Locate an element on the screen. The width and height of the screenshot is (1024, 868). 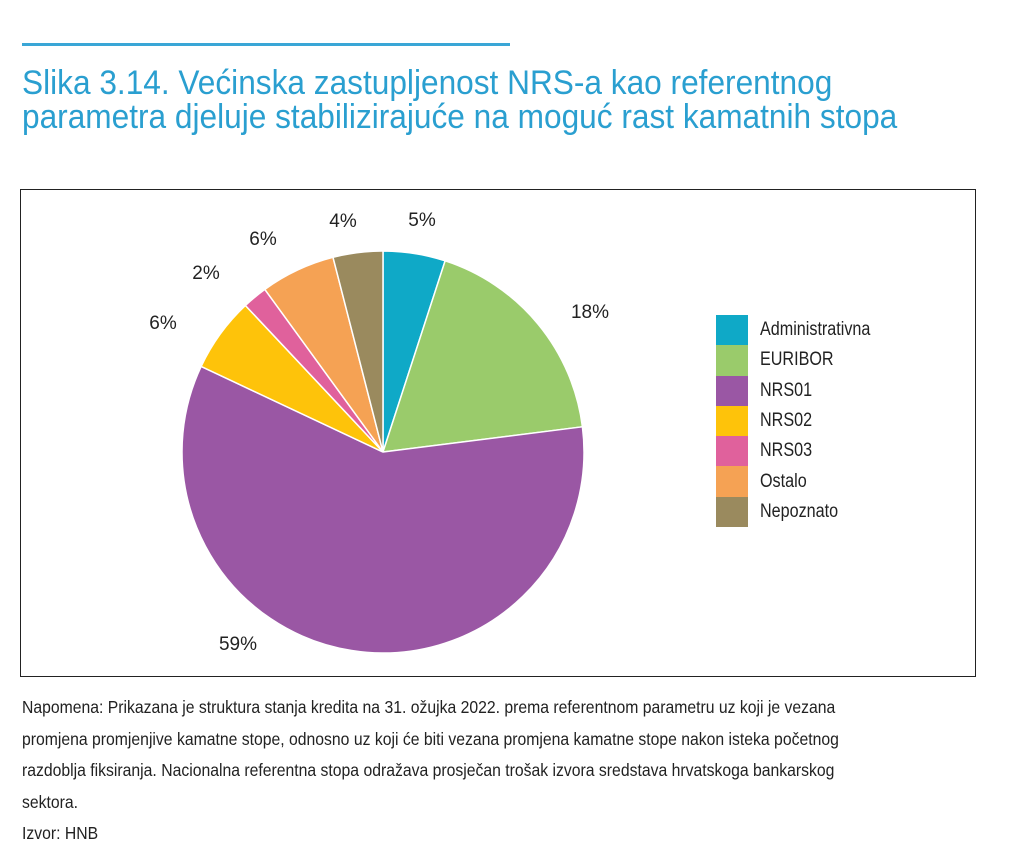
legend-label: EURIBOR is located at coordinates (797, 360).